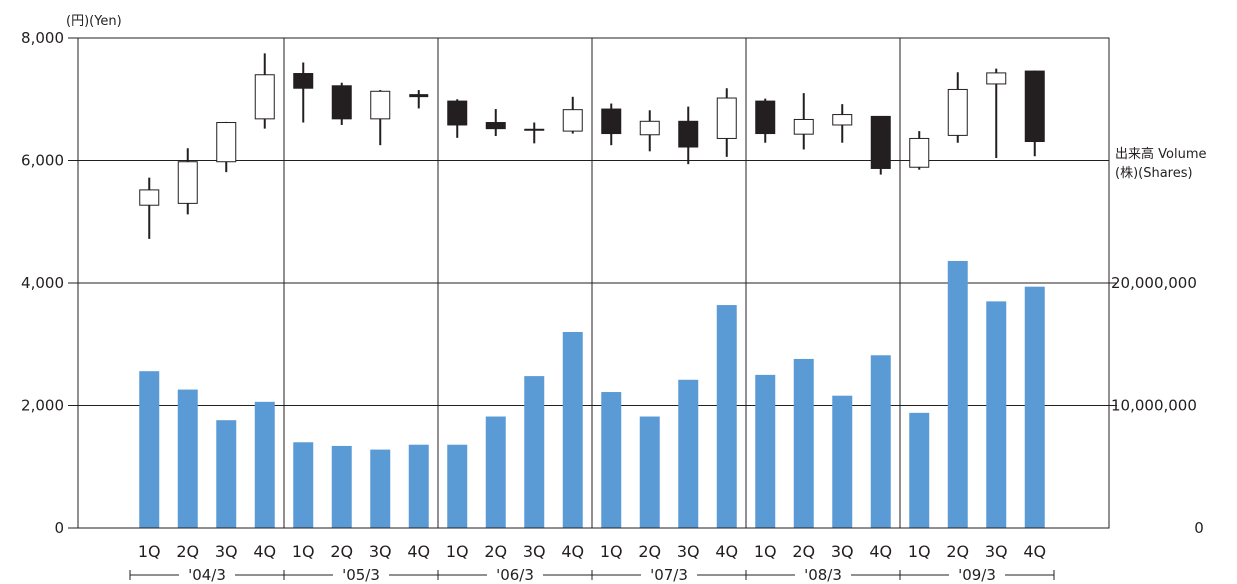  What do you see at coordinates (592, 575) in the screenshot?
I see `fiscal-year-labels: '04/3 '05/3 '06/3 '07/3 '08/3 '09/3` at bounding box center [592, 575].